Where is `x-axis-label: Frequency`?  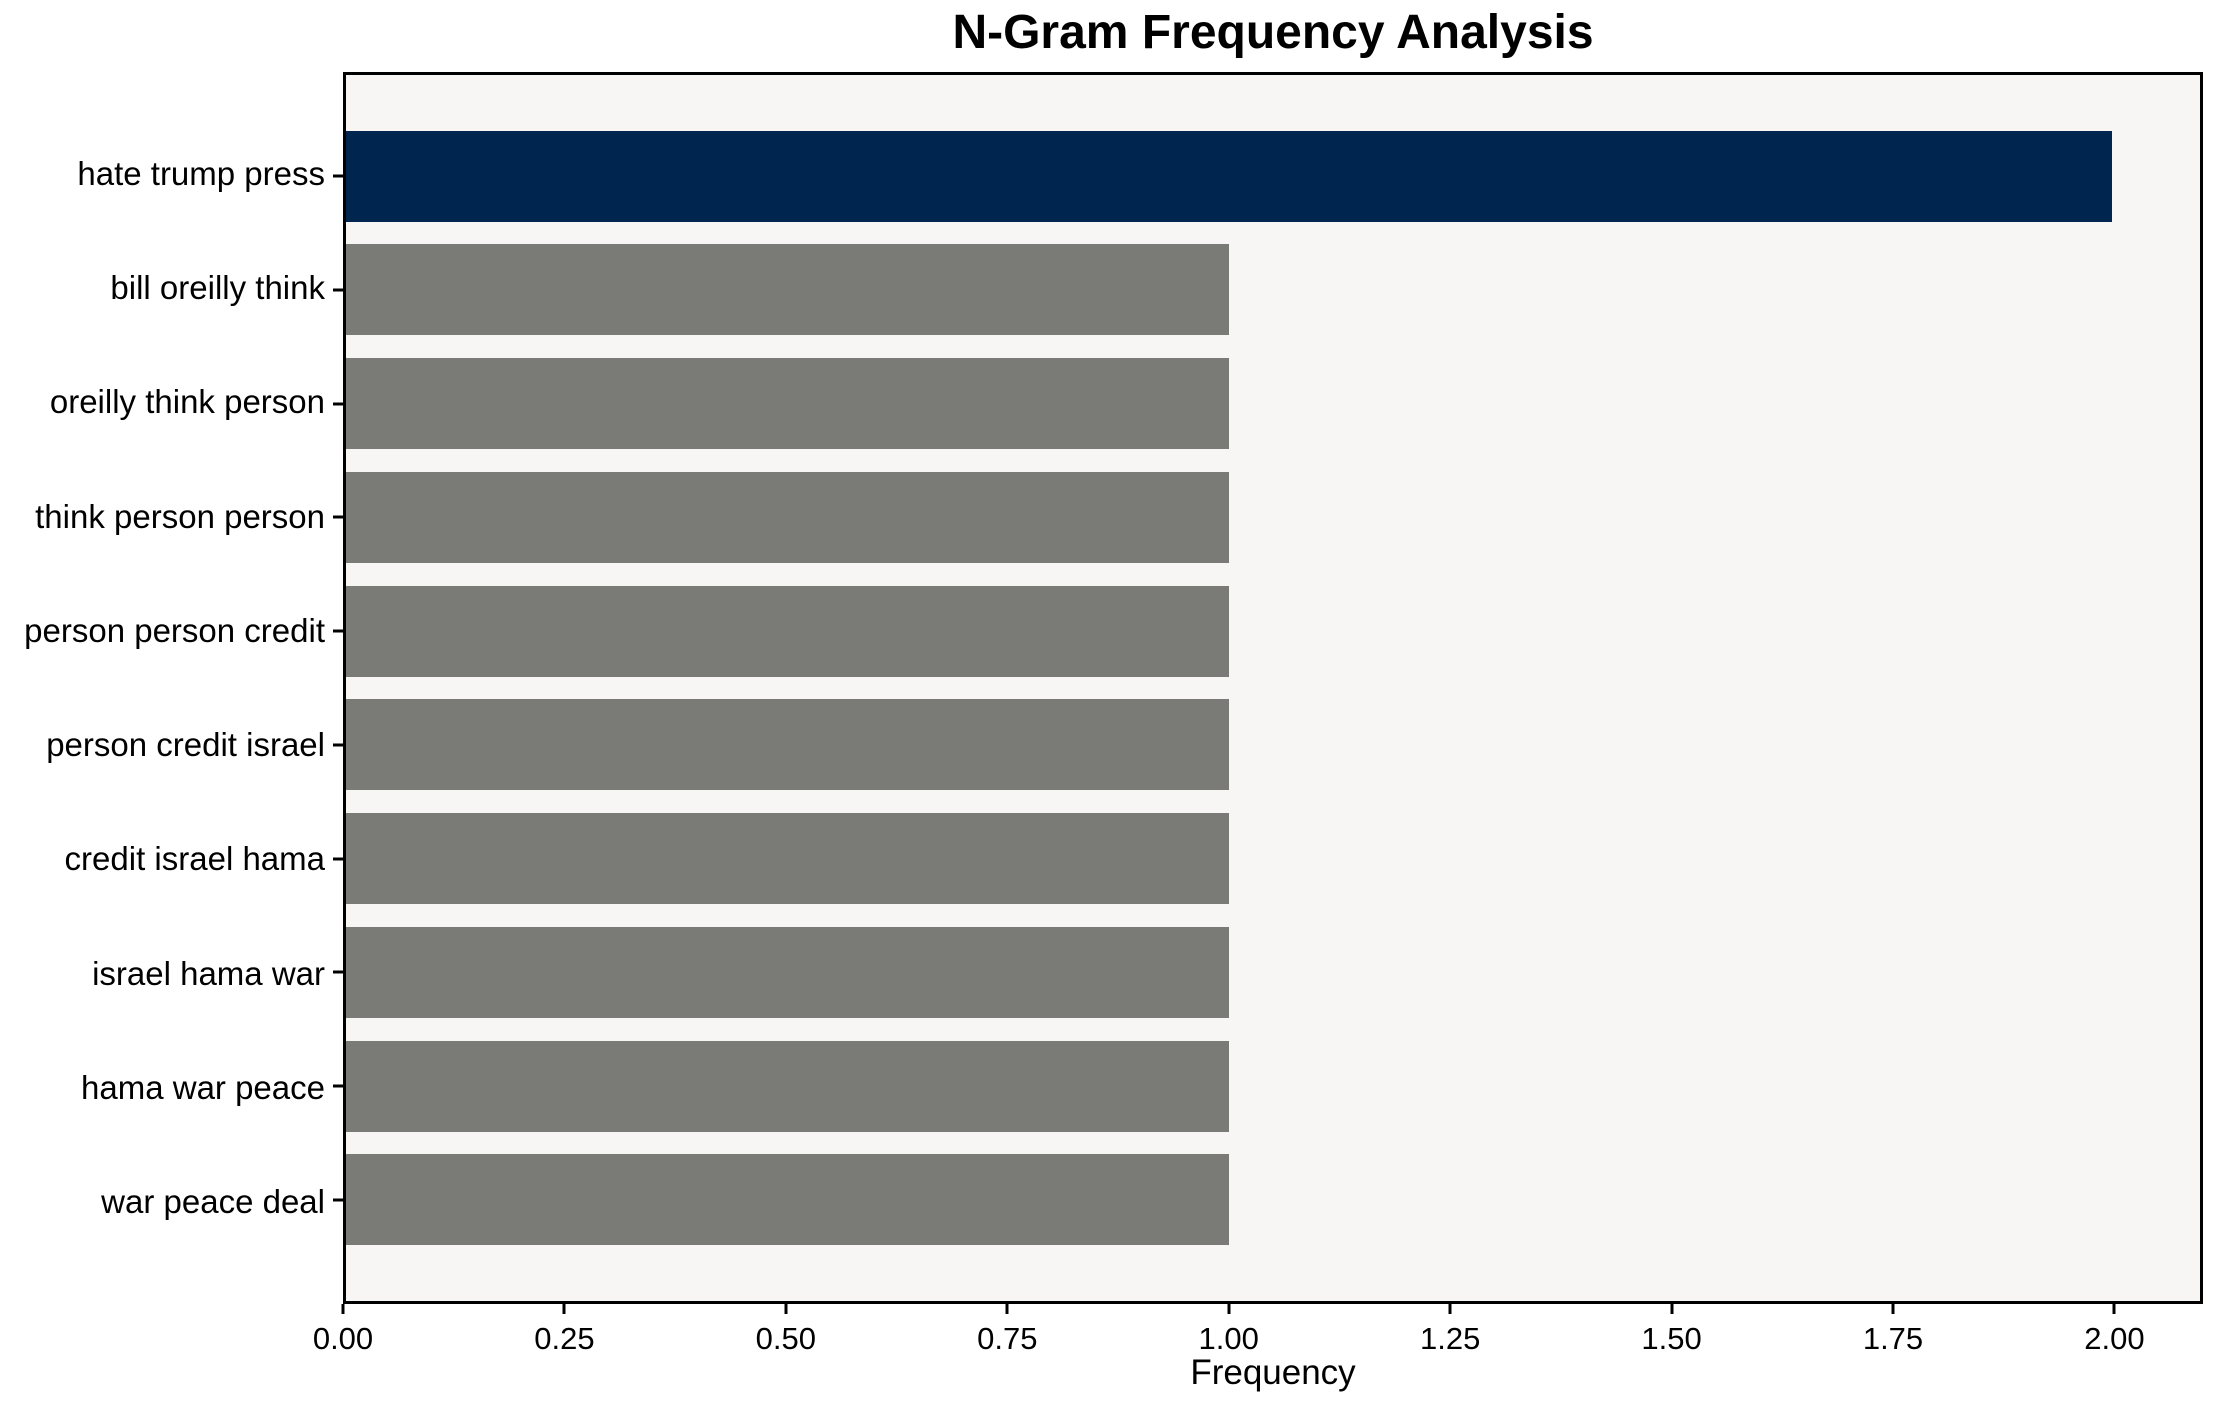
x-axis-label: Frequency is located at coordinates (1273, 1372).